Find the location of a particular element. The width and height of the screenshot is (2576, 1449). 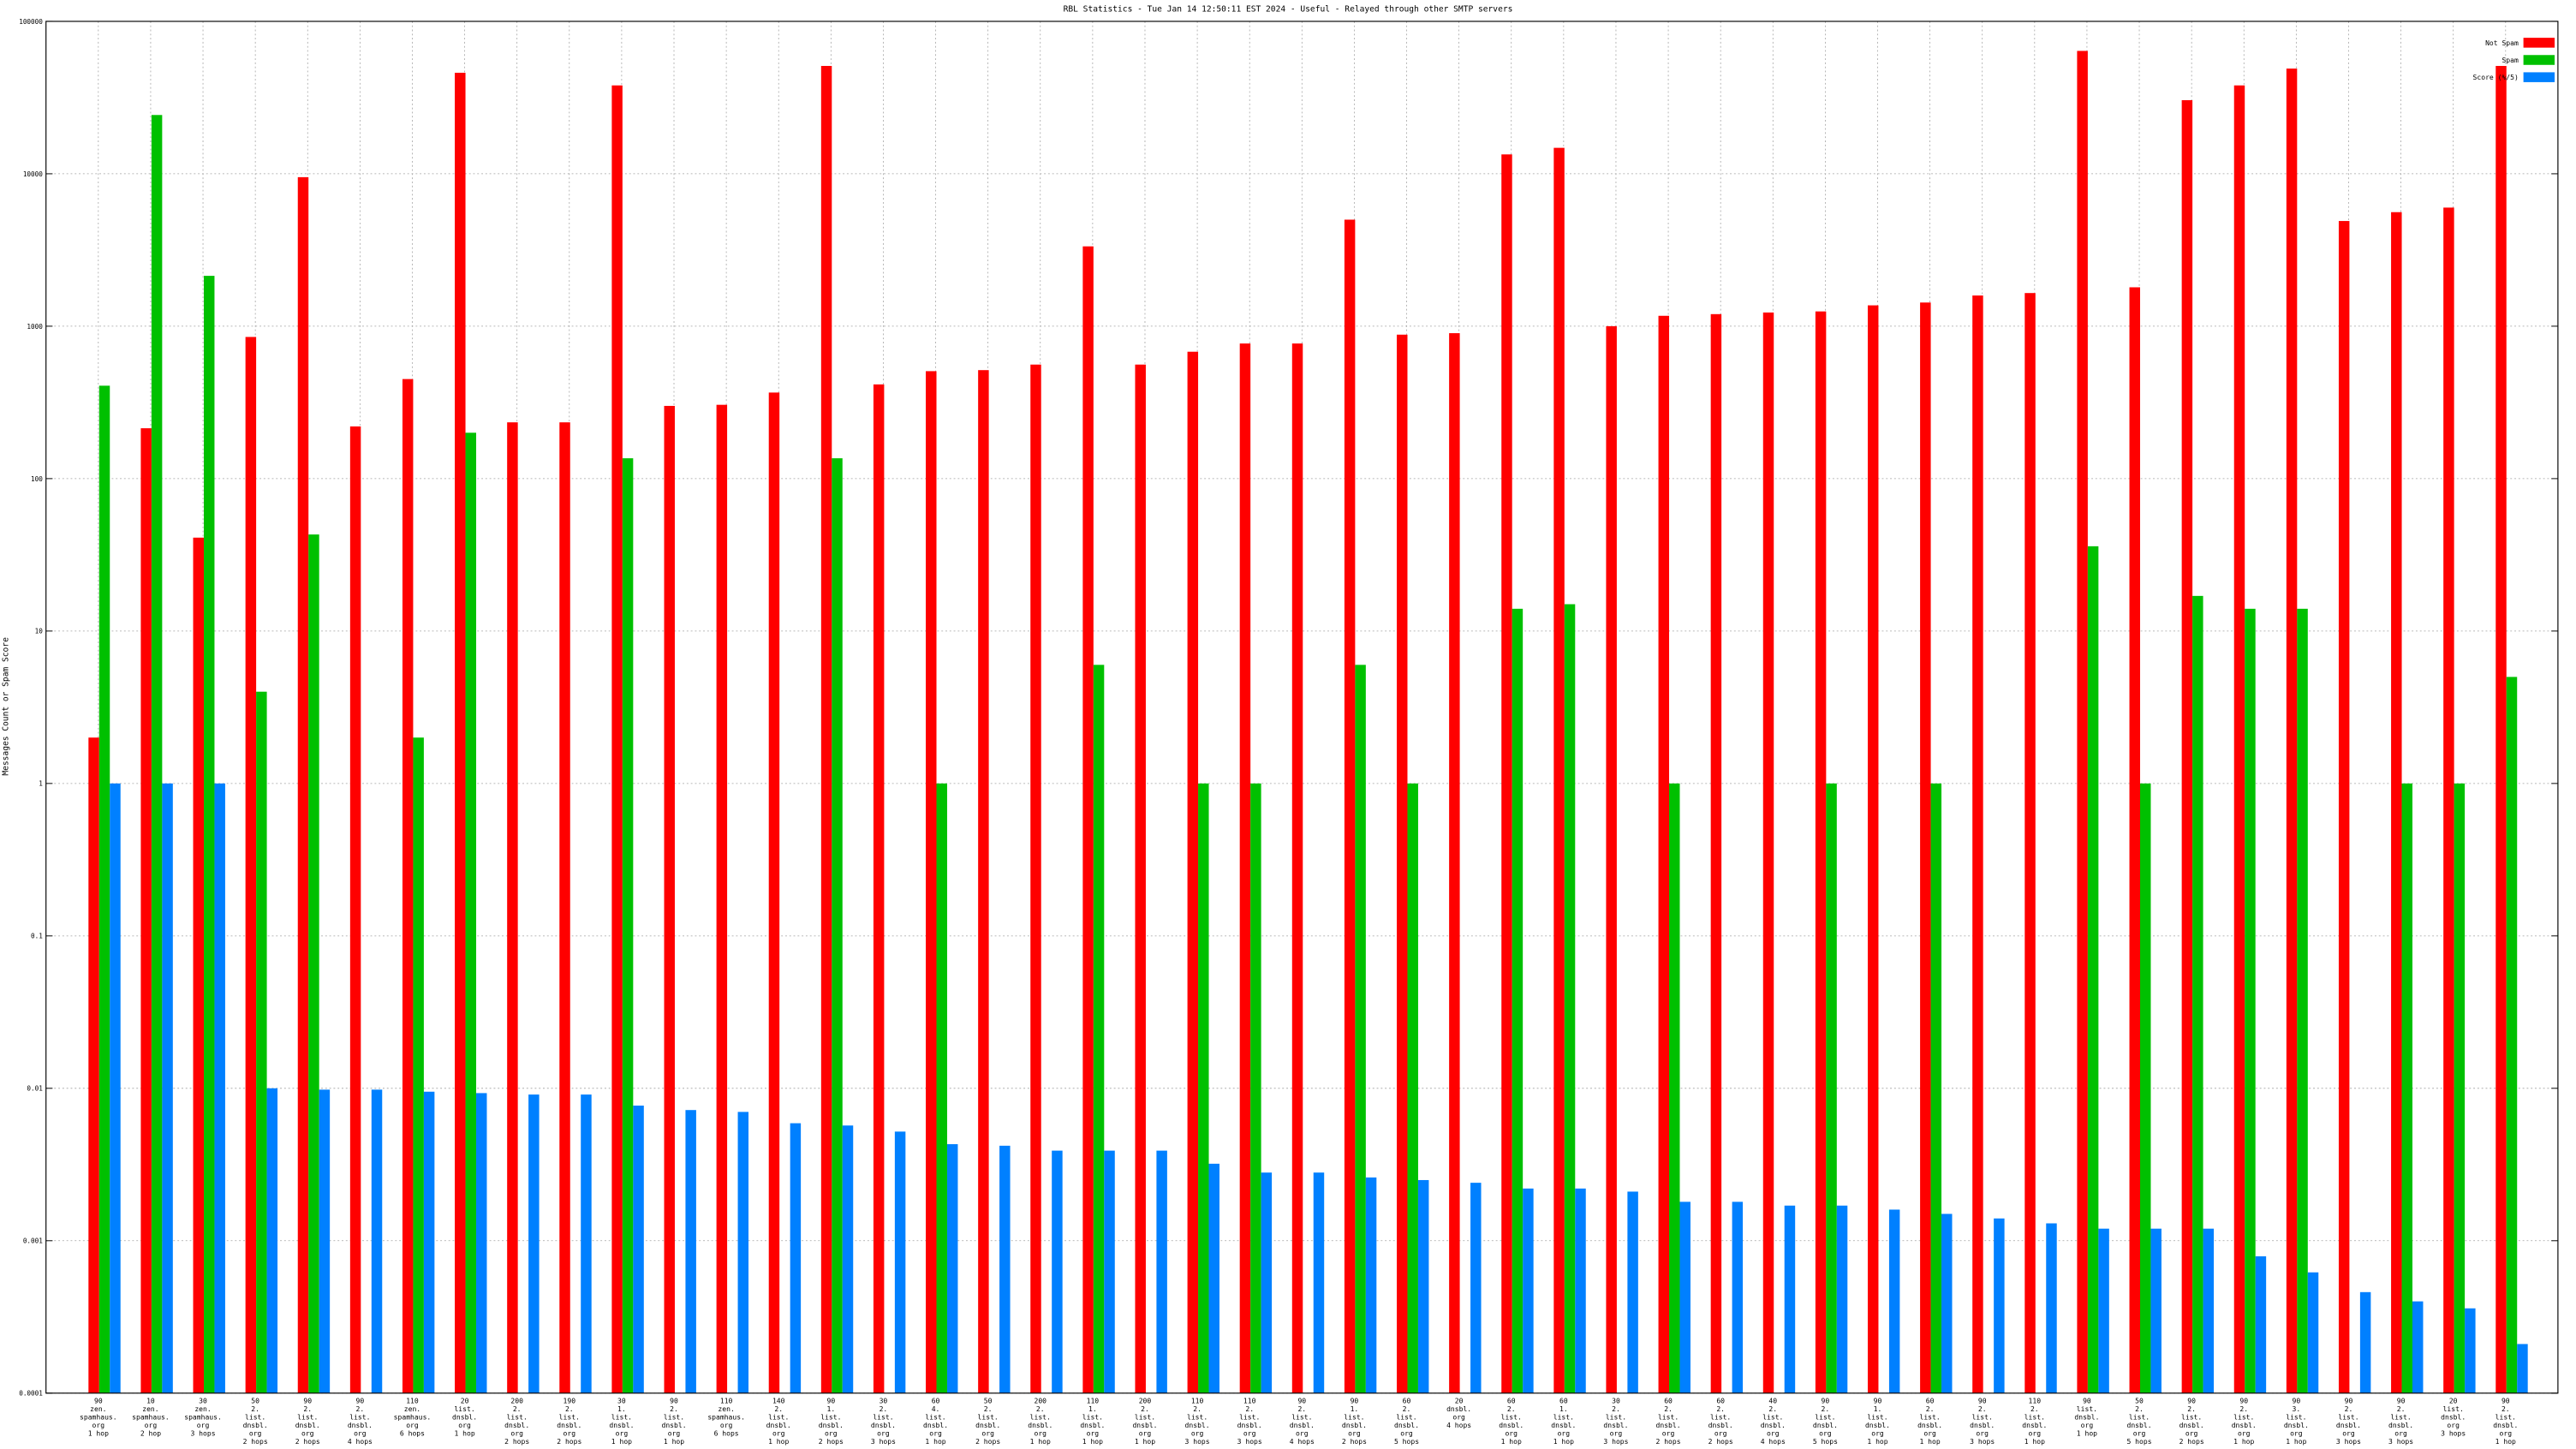

x-tick-label: 20 list. dnsbl. org 1 hop is located at coordinates (464, 1417).